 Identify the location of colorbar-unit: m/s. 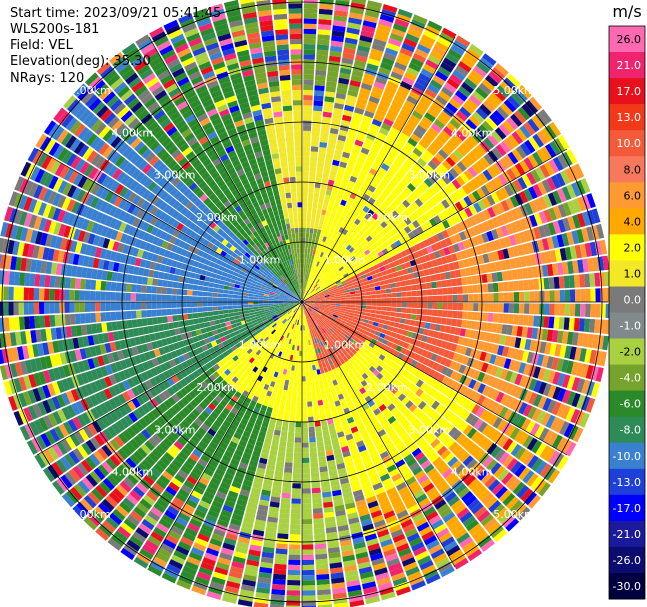
(626, 11).